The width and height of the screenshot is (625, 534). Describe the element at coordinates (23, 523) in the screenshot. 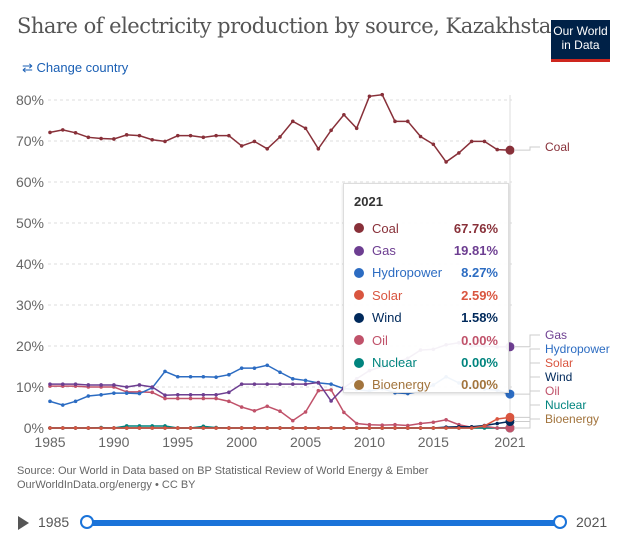

I see `play-icon` at that location.